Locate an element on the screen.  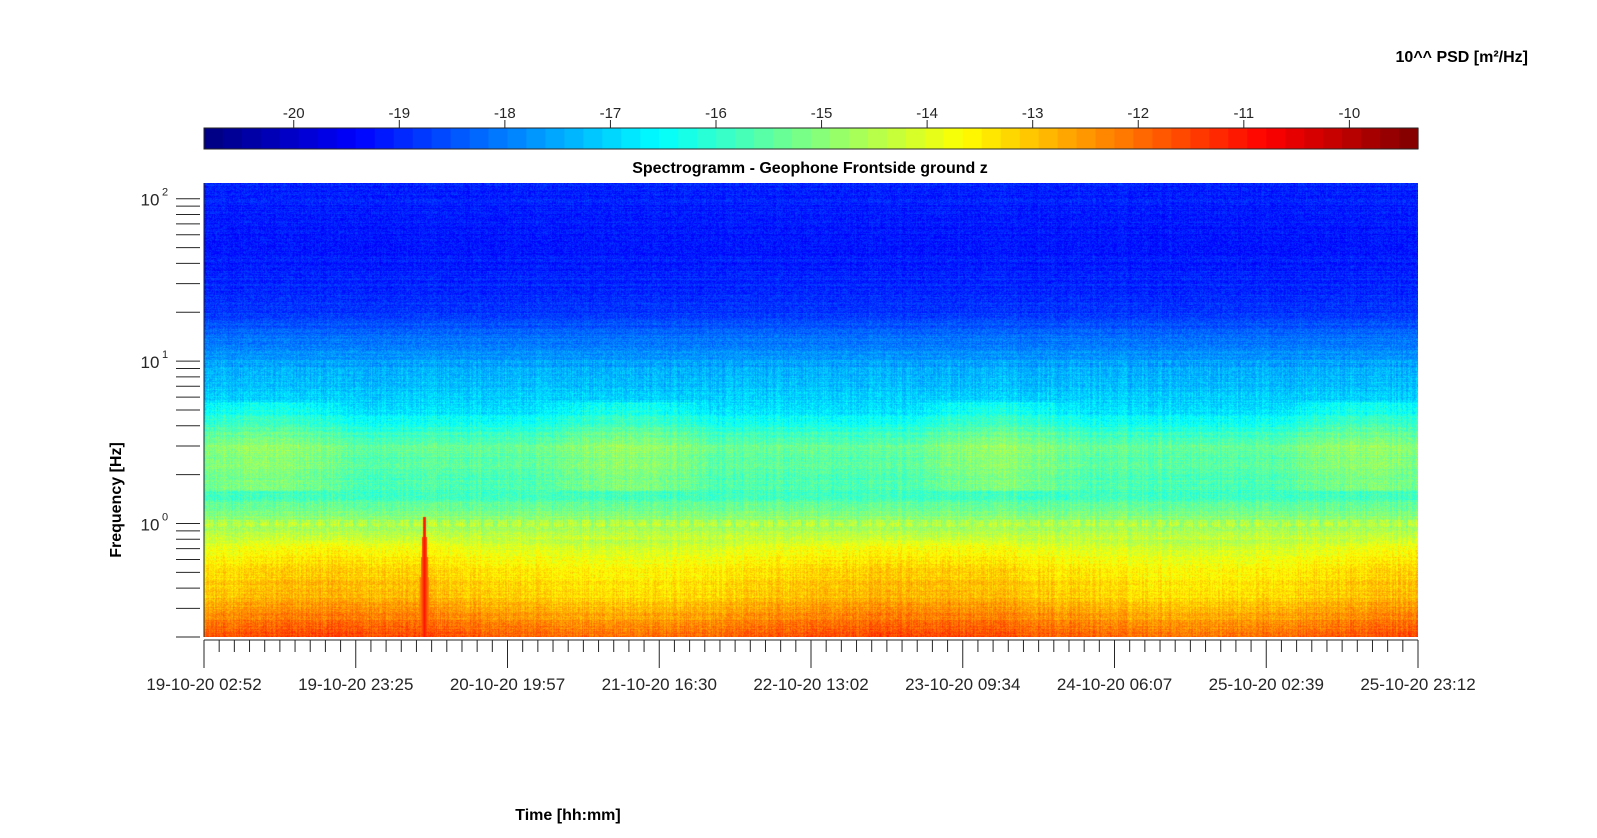
colorbar-frame is located at coordinates (811, 138).